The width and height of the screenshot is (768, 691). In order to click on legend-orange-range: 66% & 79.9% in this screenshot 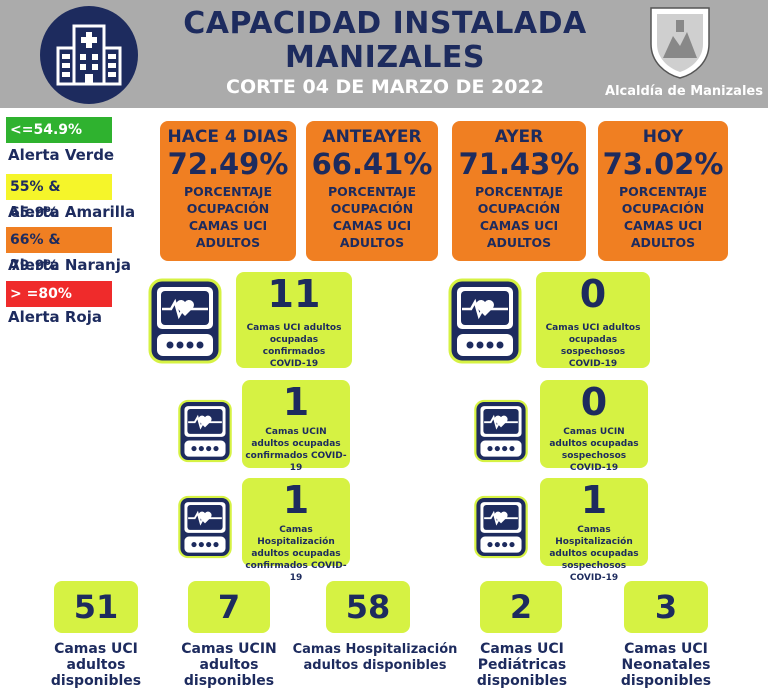, I will do `click(59, 250)`.